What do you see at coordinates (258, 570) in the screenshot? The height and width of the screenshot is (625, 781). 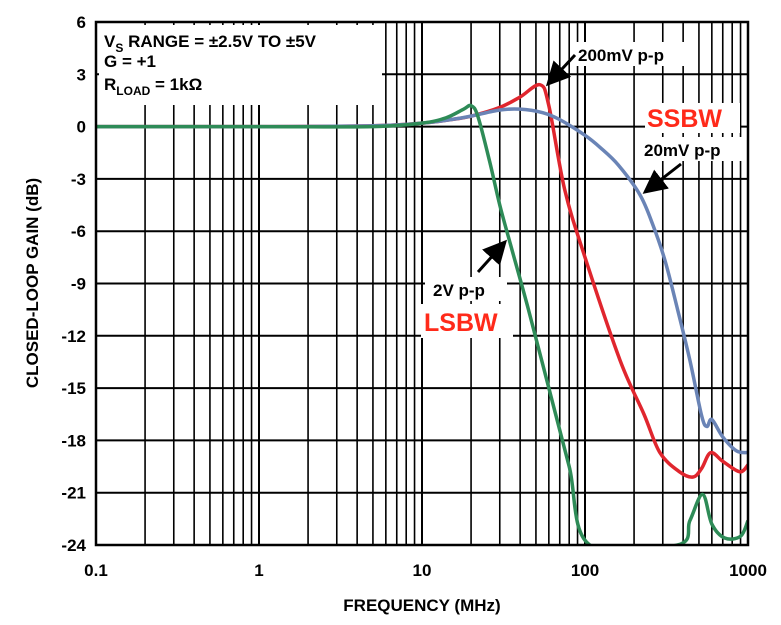 I see `x-tick-label: 1` at bounding box center [258, 570].